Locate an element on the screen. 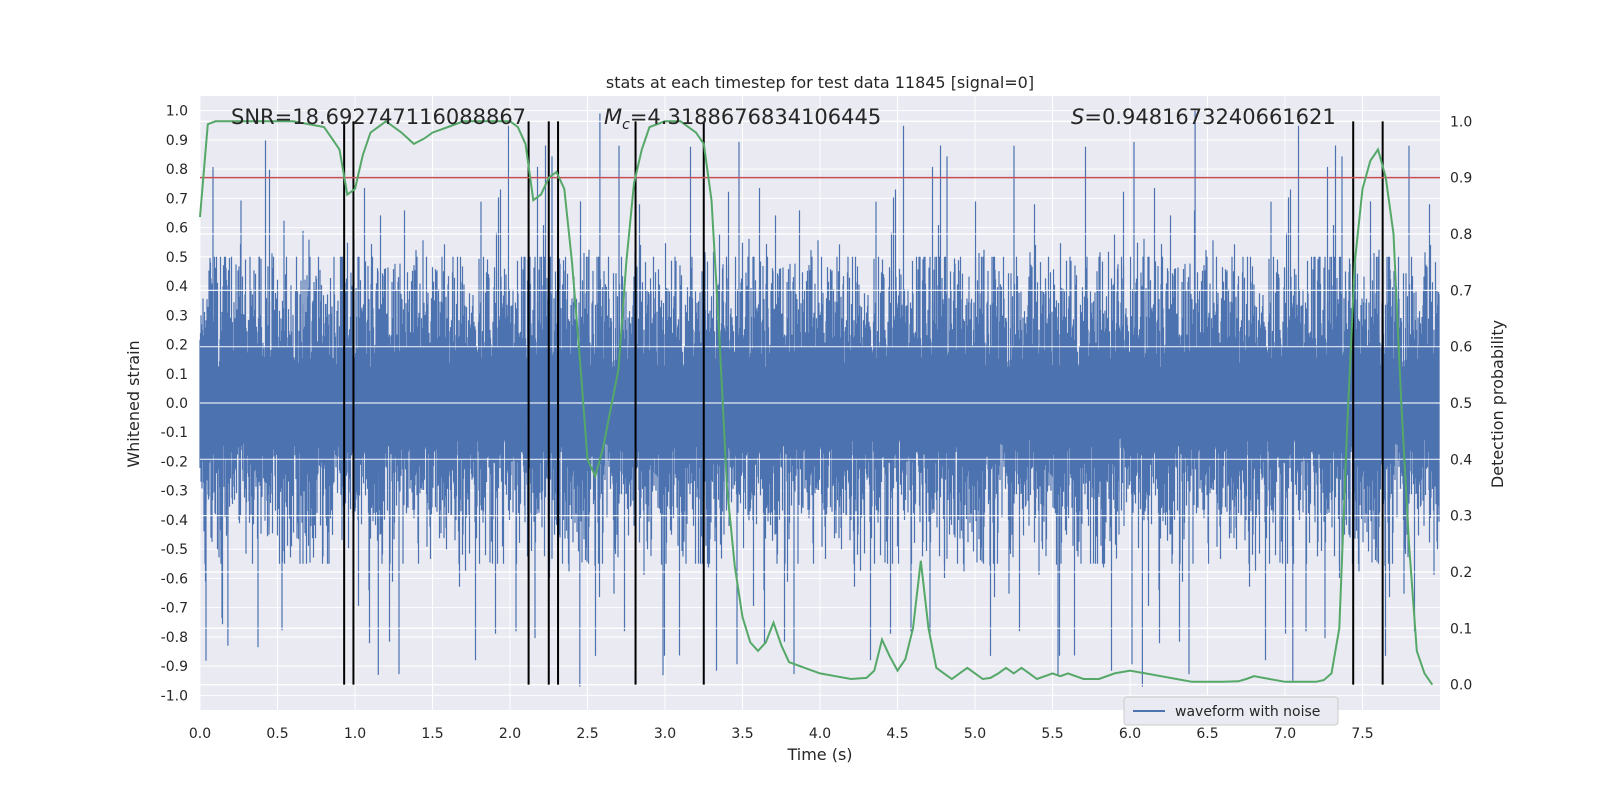 The width and height of the screenshot is (1600, 800). y-left-tick-label: 0.7 is located at coordinates (177, 199).